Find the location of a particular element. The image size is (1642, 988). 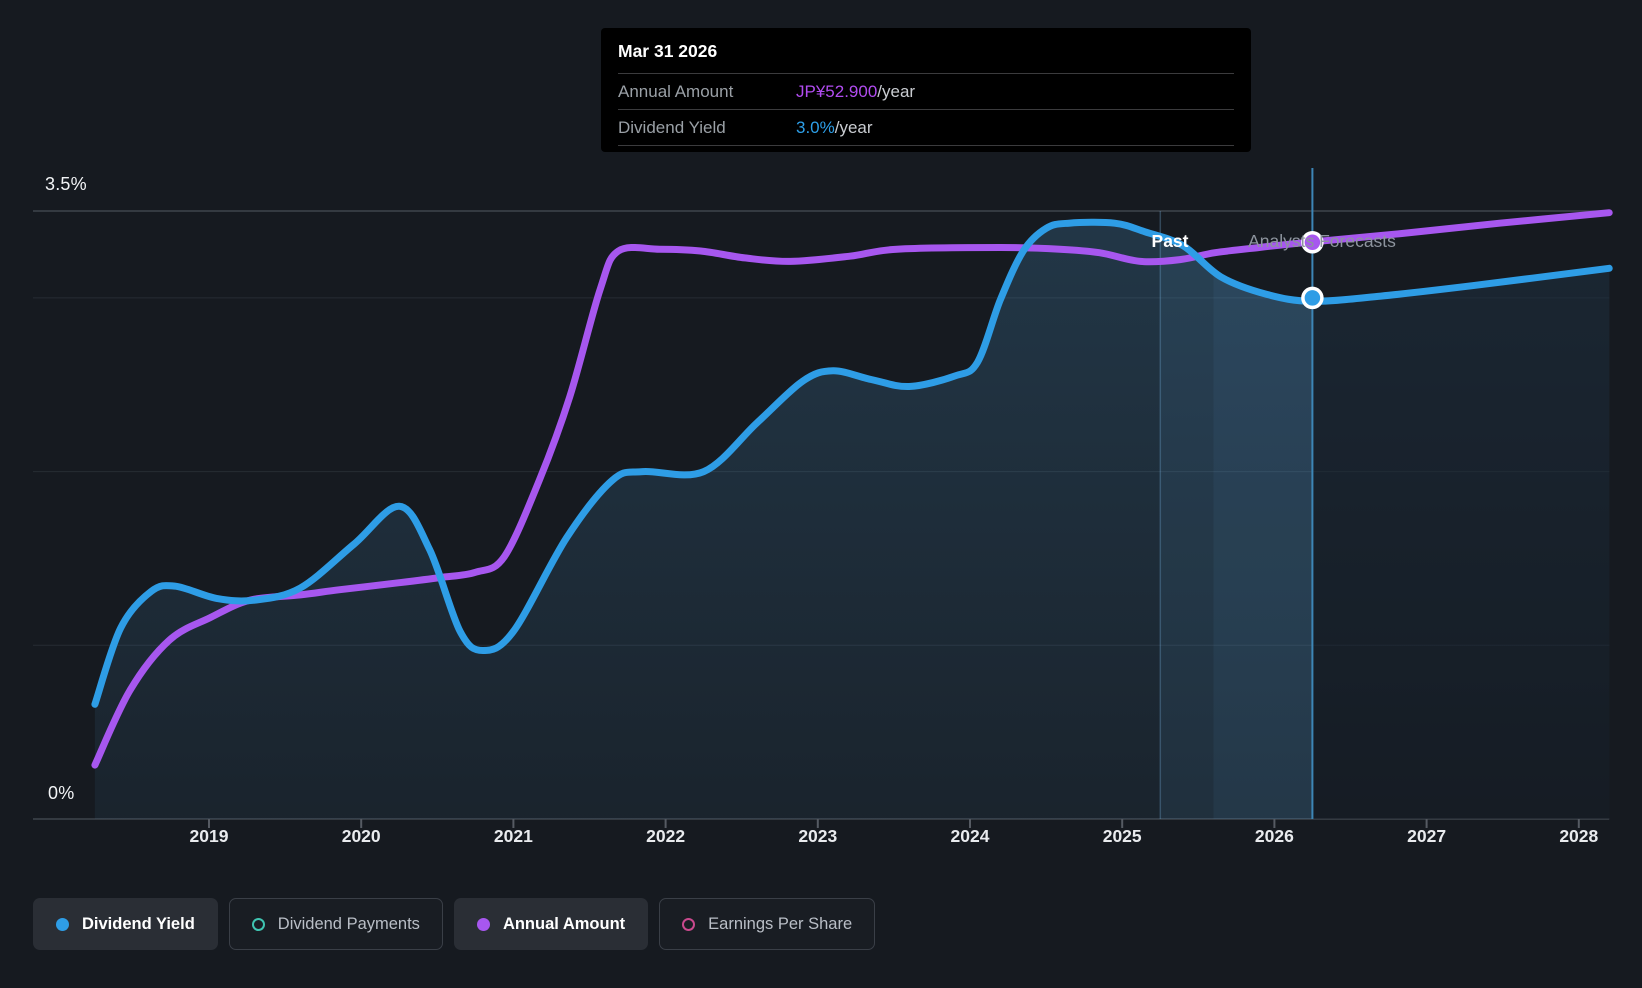

tooltip-label: Dividend Yield is located at coordinates (672, 127).